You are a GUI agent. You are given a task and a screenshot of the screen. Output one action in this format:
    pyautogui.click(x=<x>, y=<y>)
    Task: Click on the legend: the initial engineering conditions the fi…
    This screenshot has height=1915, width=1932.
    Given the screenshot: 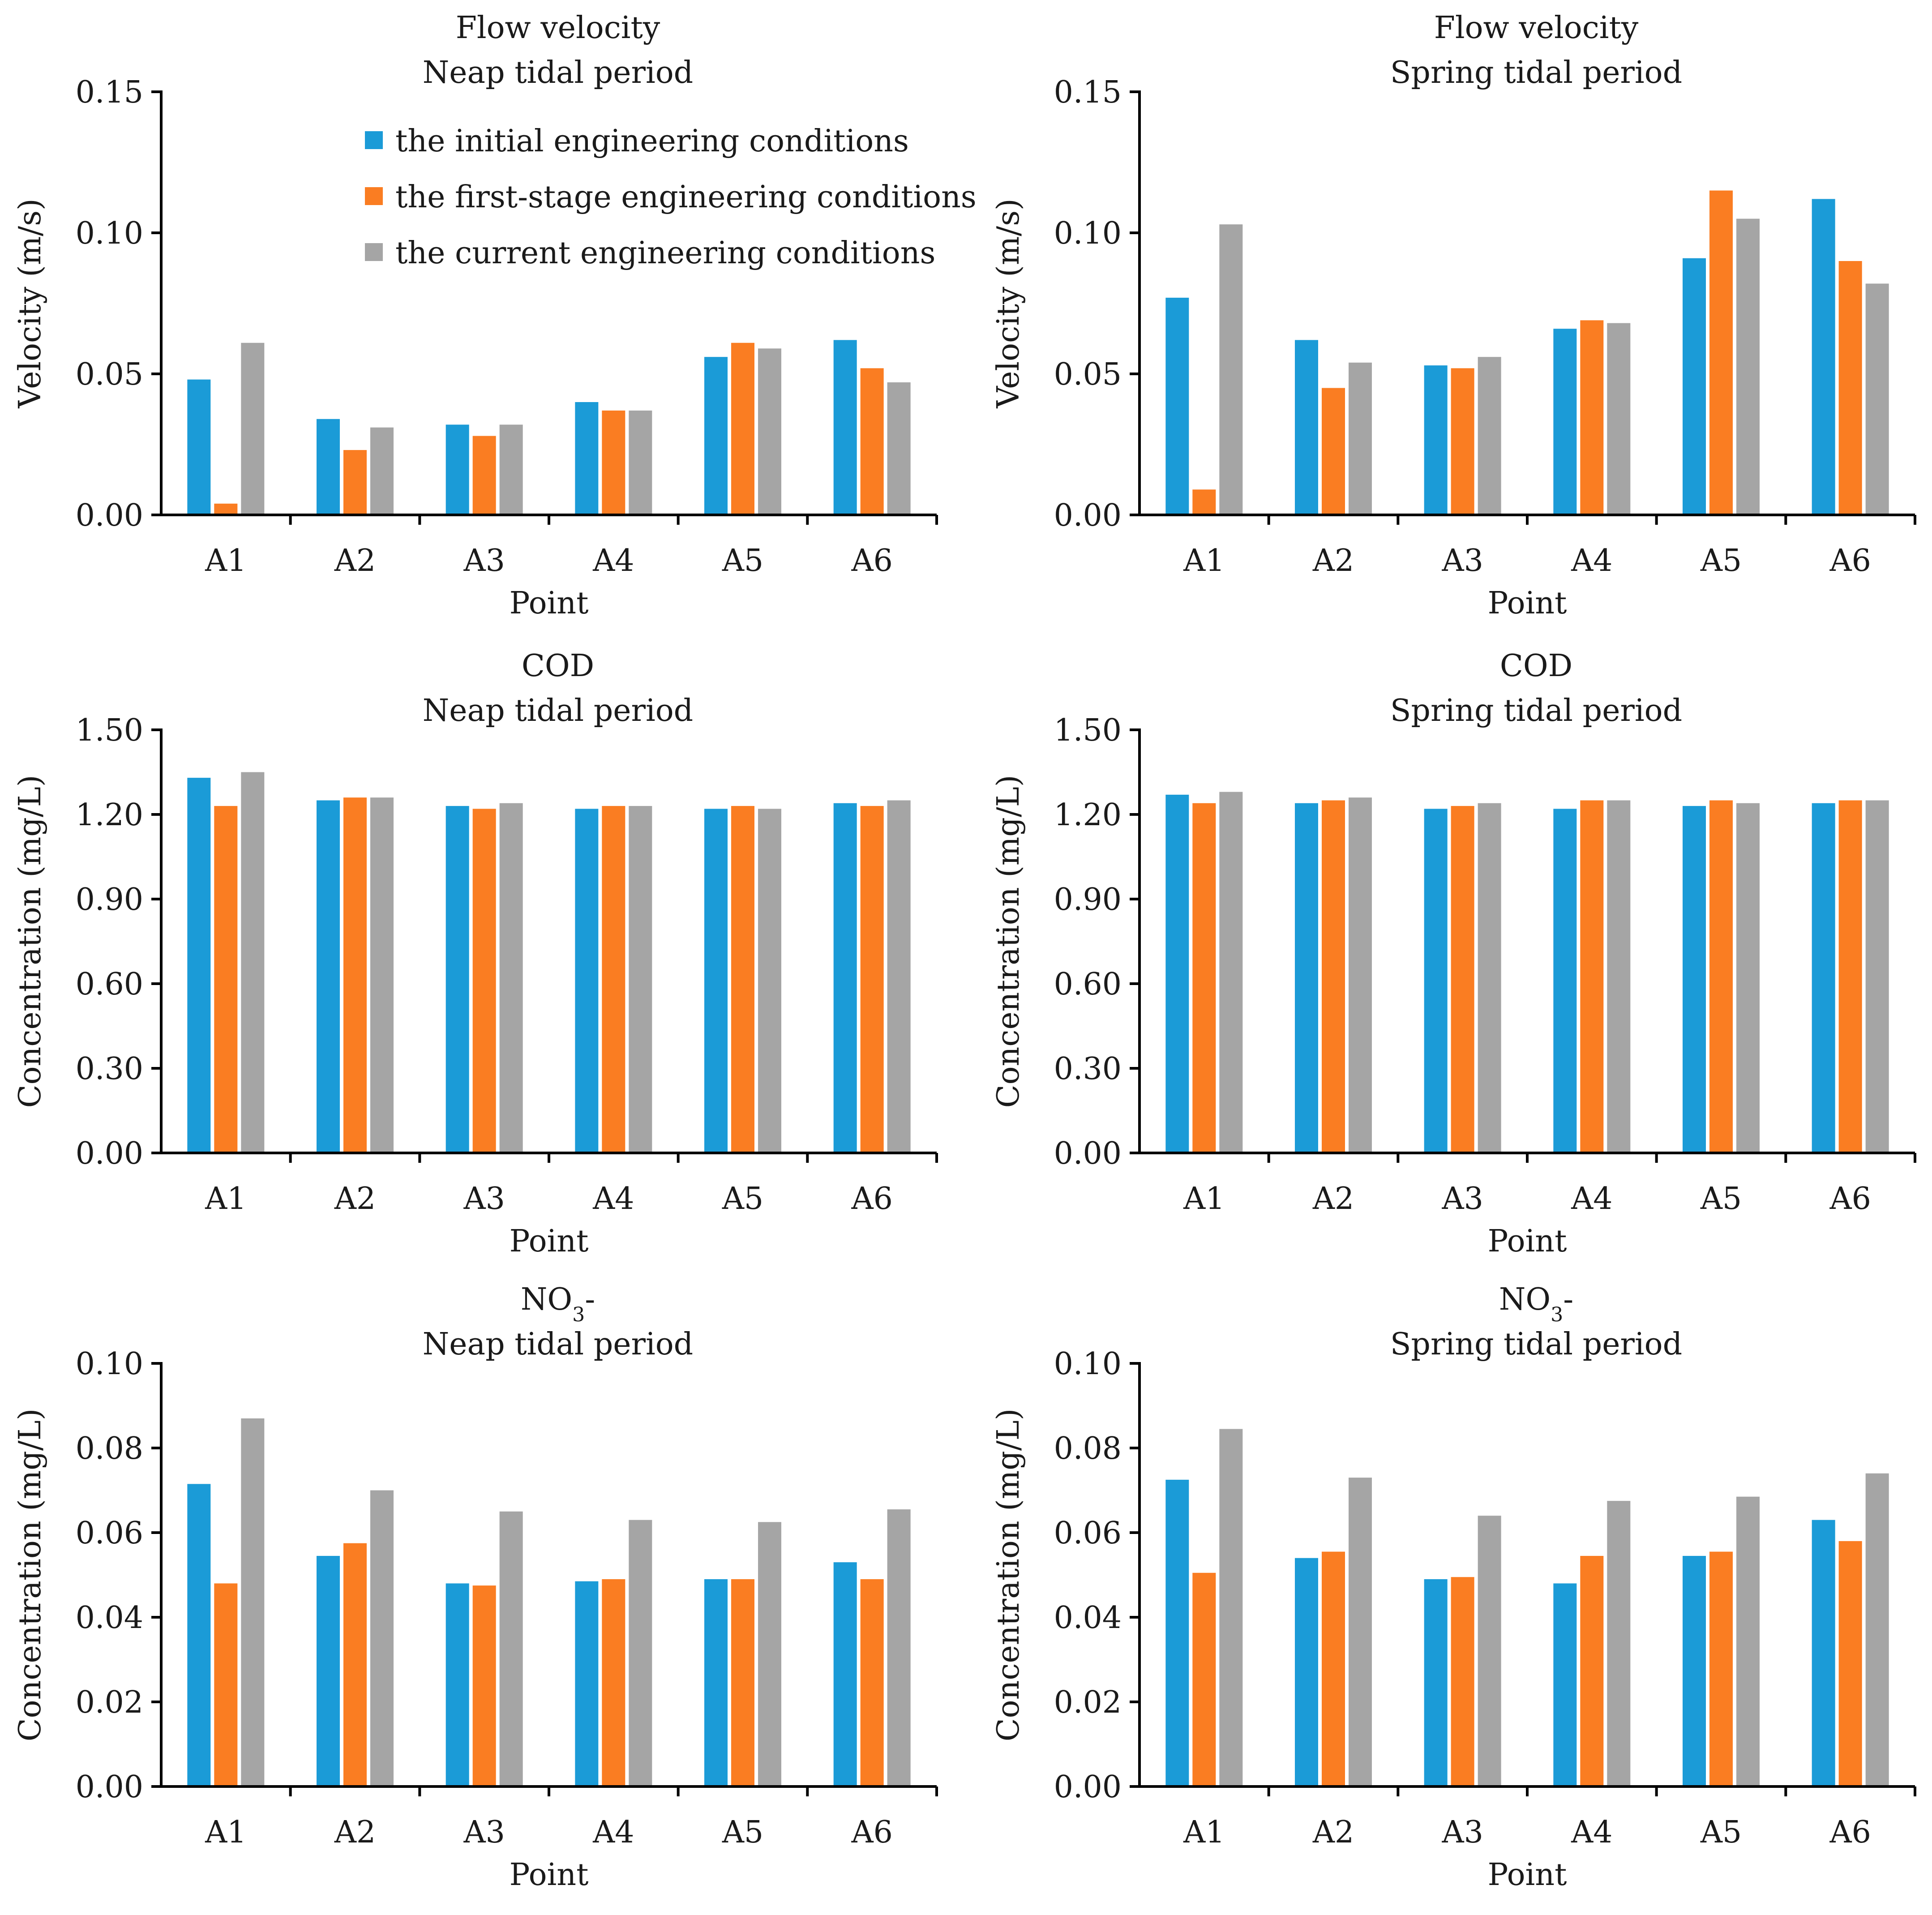 What is the action you would take?
    pyautogui.click(x=671, y=197)
    